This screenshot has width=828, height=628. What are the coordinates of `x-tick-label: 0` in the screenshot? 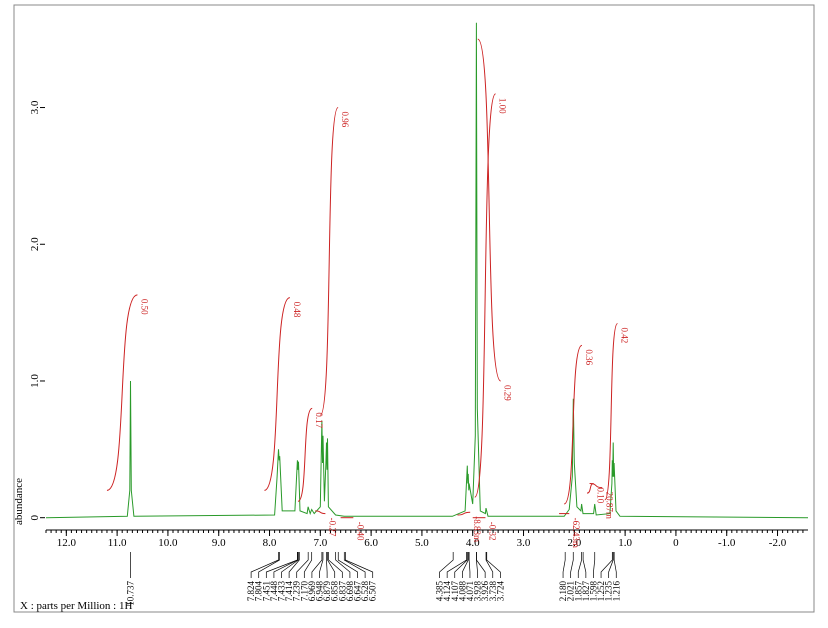 It's located at (676, 543).